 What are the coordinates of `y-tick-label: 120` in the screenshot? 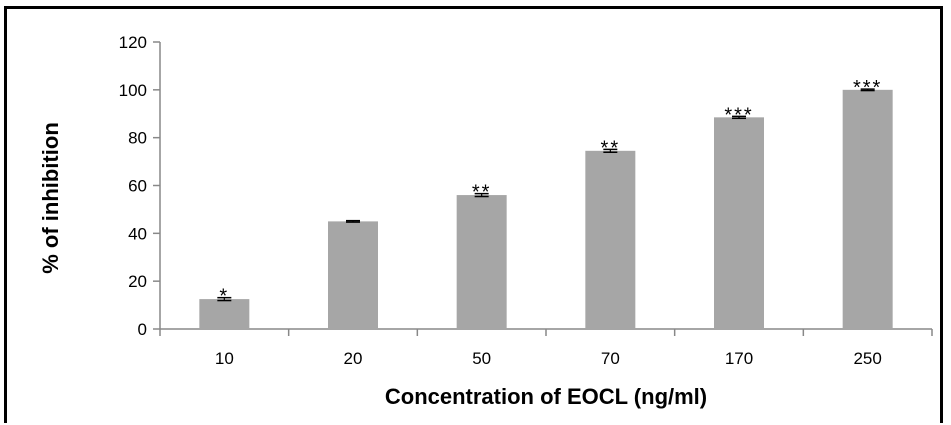 It's located at (133, 42).